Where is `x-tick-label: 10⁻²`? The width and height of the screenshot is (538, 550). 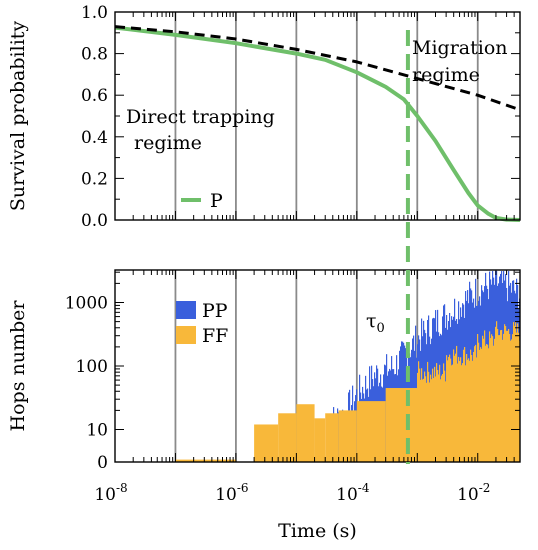 x-tick-label: 10⁻² is located at coordinates (473, 493).